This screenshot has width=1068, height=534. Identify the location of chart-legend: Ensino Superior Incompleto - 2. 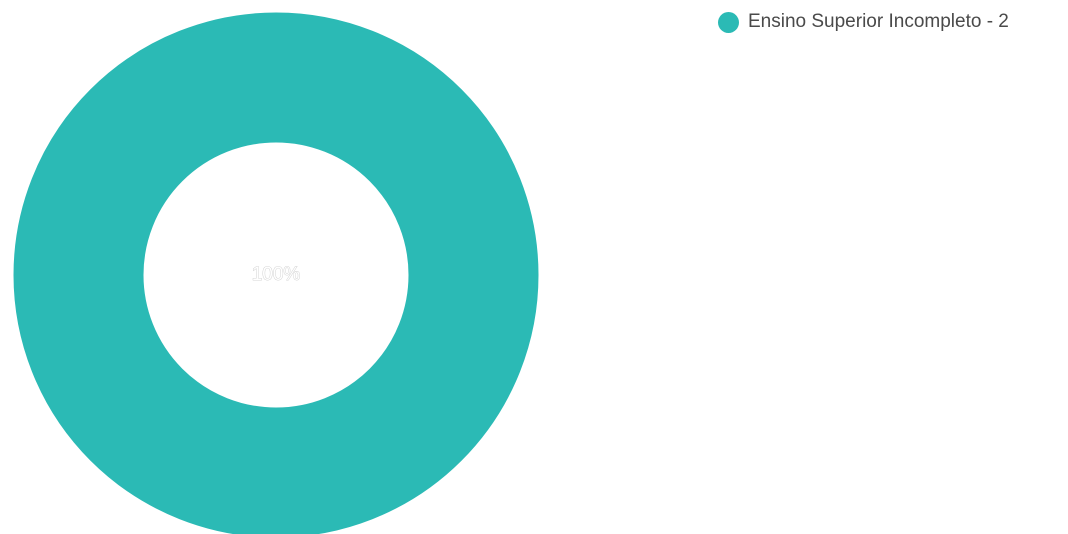
(863, 22).